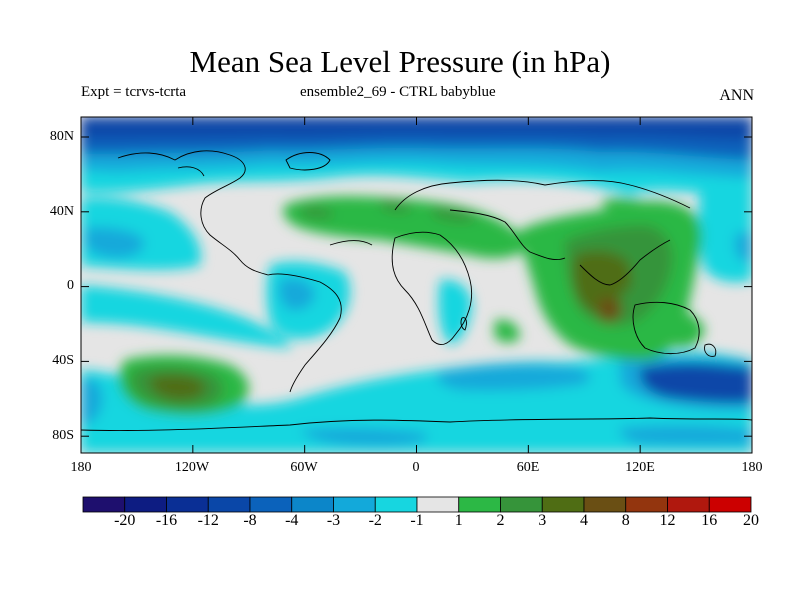 This screenshot has height=600, width=800. What do you see at coordinates (736, 95) in the screenshot?
I see `season-label: ANN` at bounding box center [736, 95].